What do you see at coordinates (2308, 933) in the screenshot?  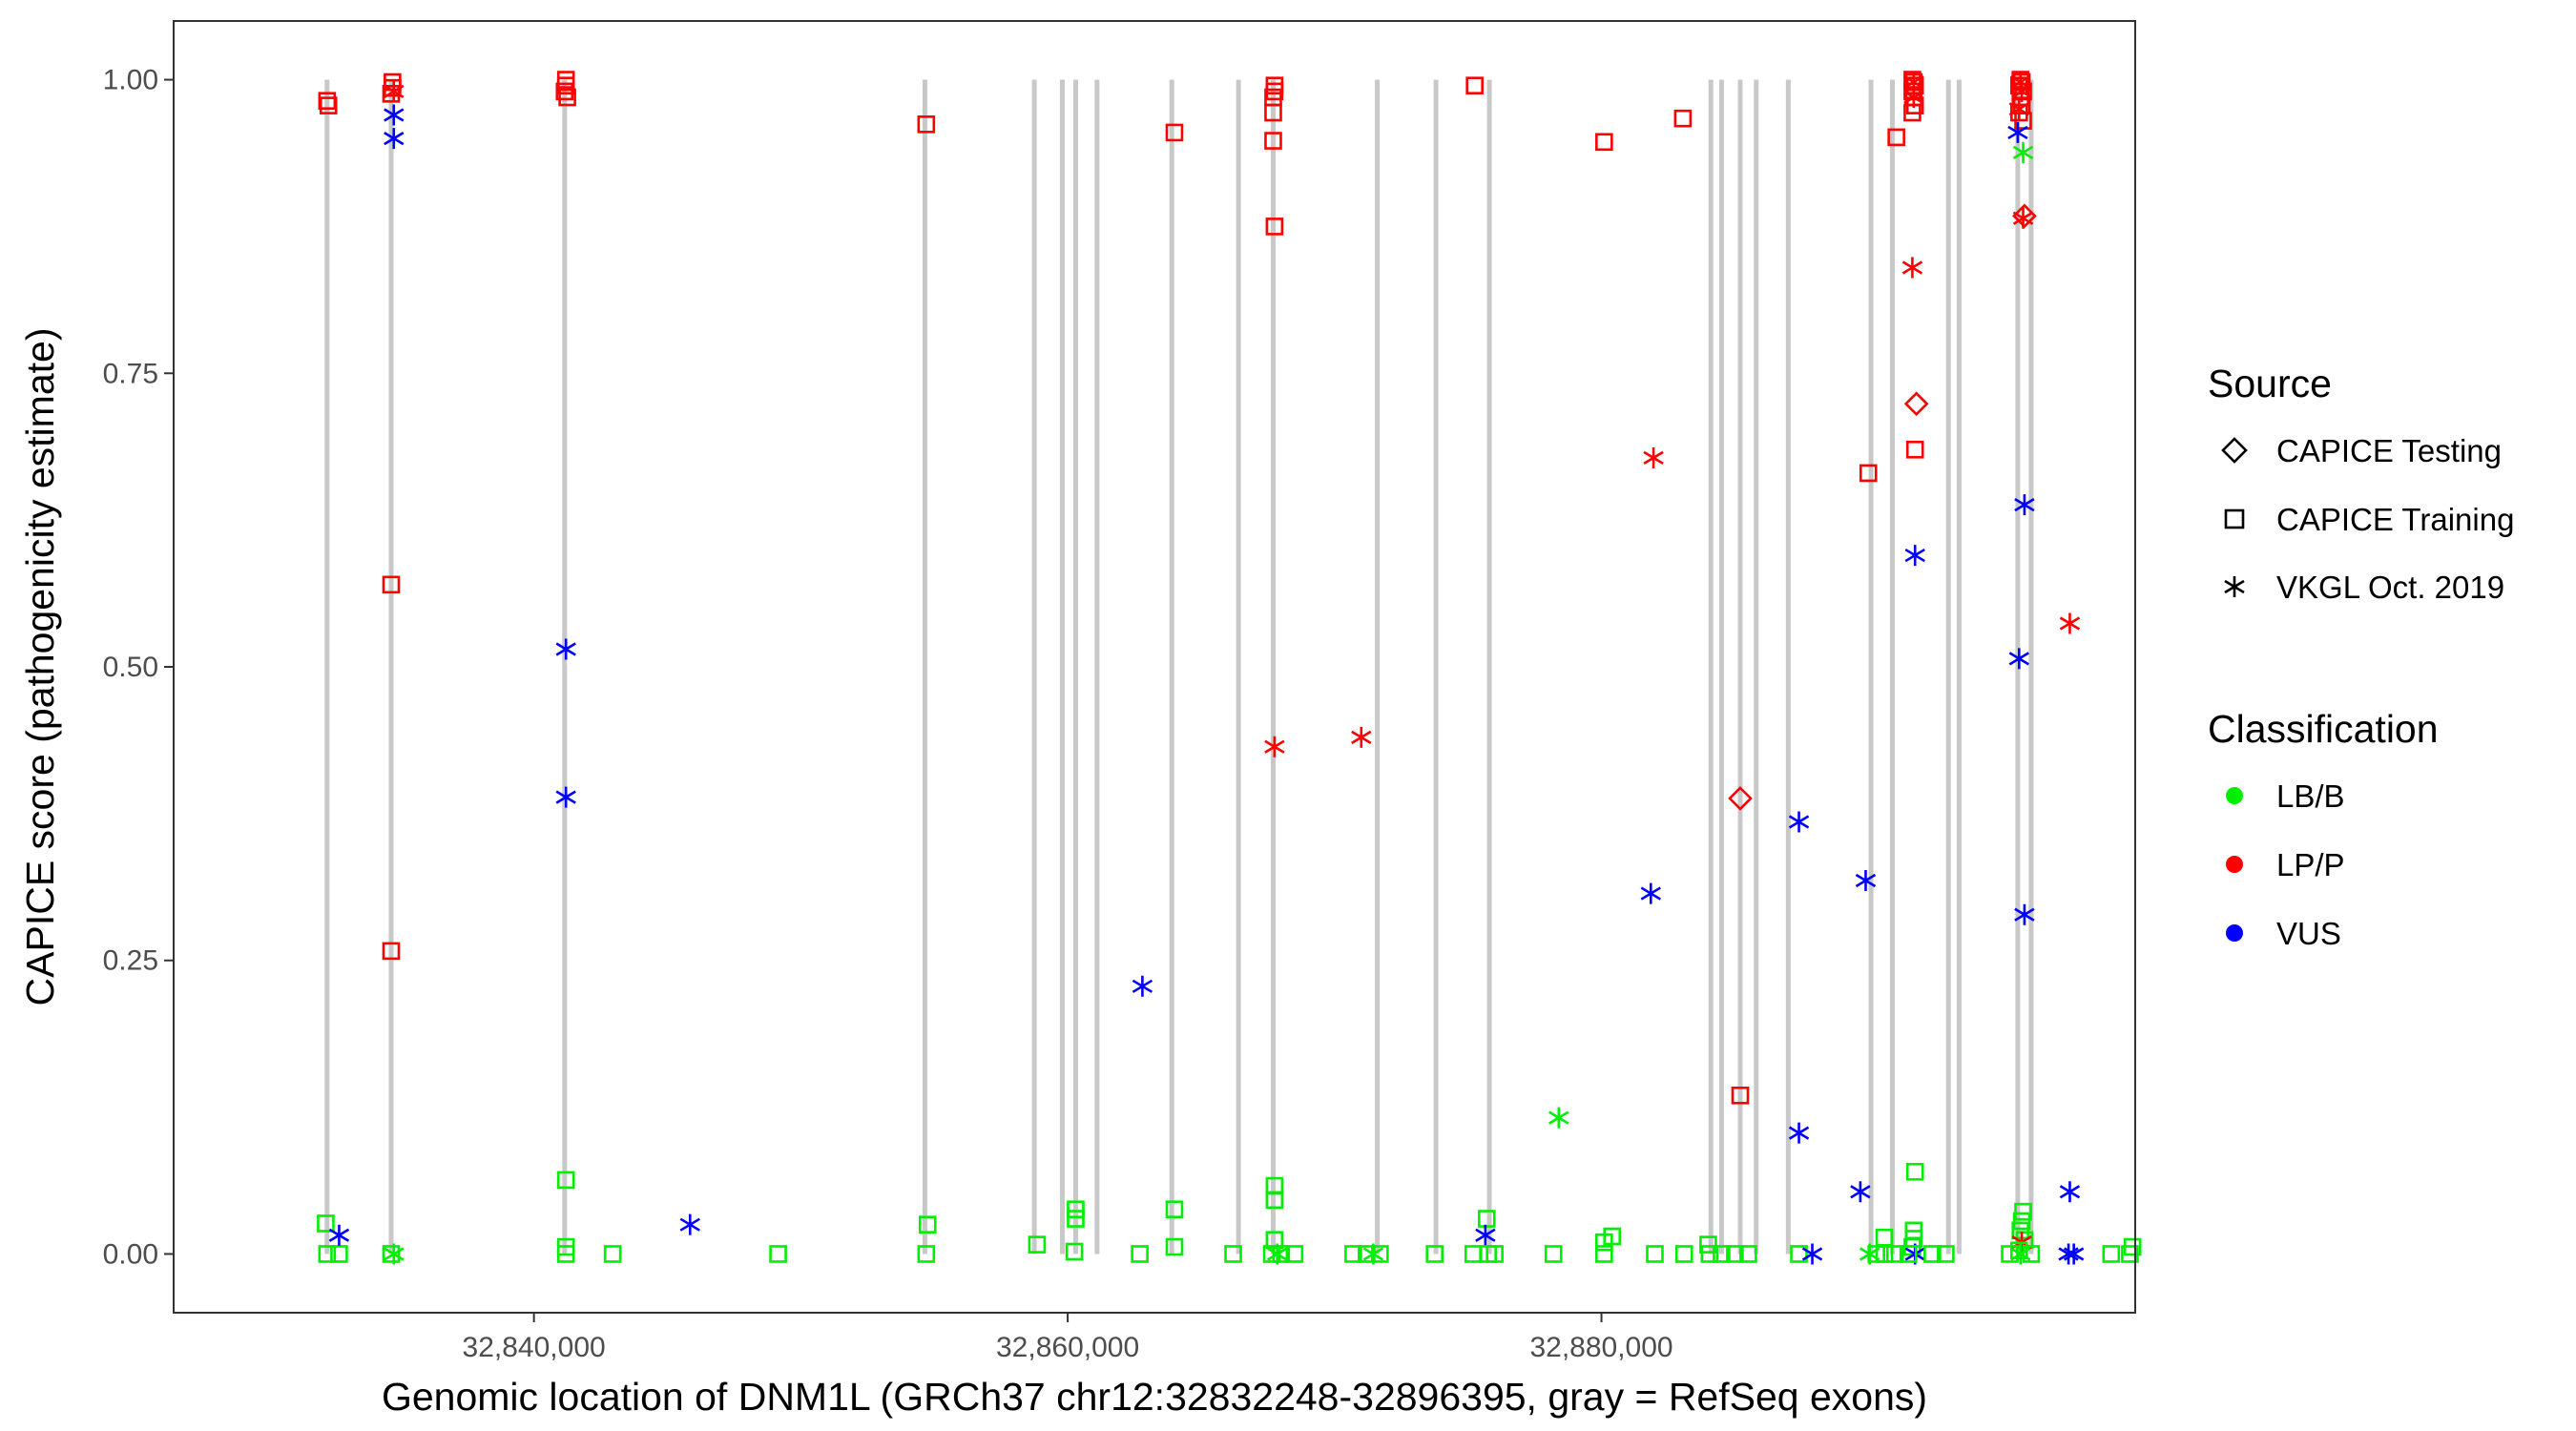 I see `legend-class-label-vus: VUS` at bounding box center [2308, 933].